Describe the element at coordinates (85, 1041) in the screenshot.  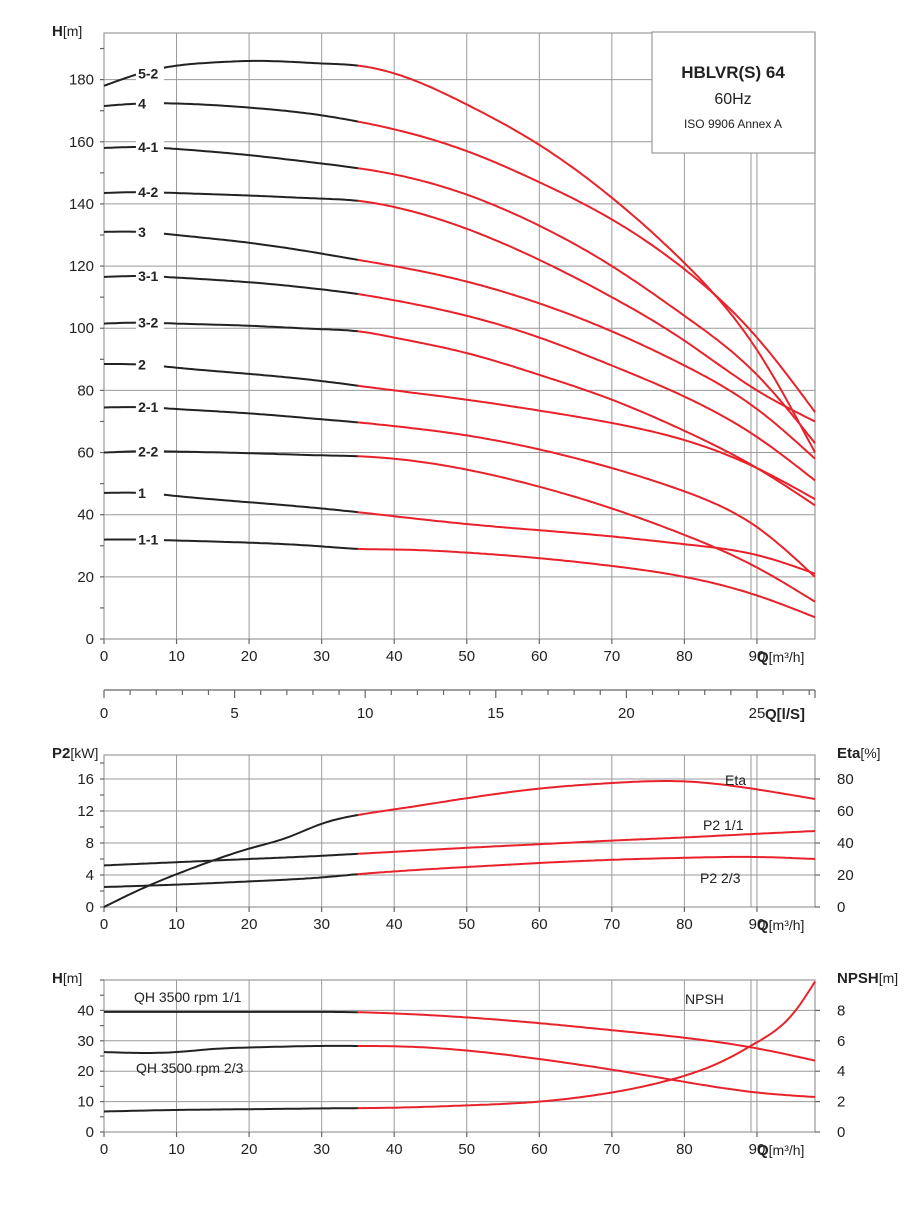
I see `npsh-y-tick-label: 30` at that location.